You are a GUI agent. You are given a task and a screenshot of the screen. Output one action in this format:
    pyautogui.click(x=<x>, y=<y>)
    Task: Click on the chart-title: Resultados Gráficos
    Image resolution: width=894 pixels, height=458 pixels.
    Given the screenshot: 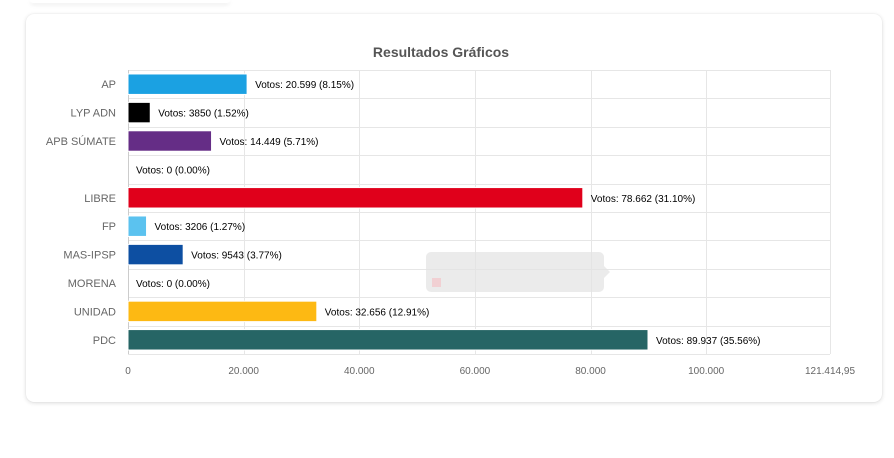 What is the action you would take?
    pyautogui.click(x=441, y=52)
    